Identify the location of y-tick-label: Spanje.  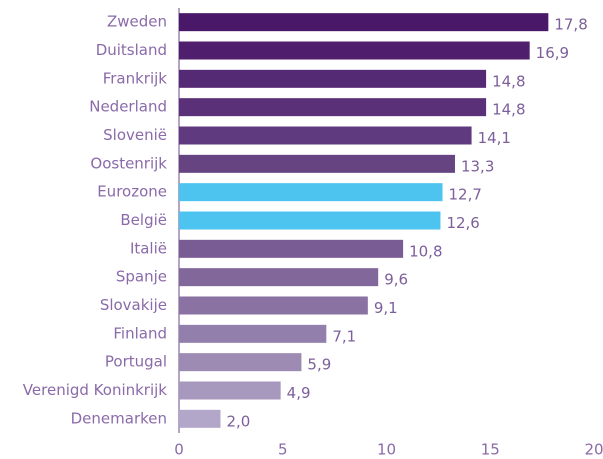
(141, 277).